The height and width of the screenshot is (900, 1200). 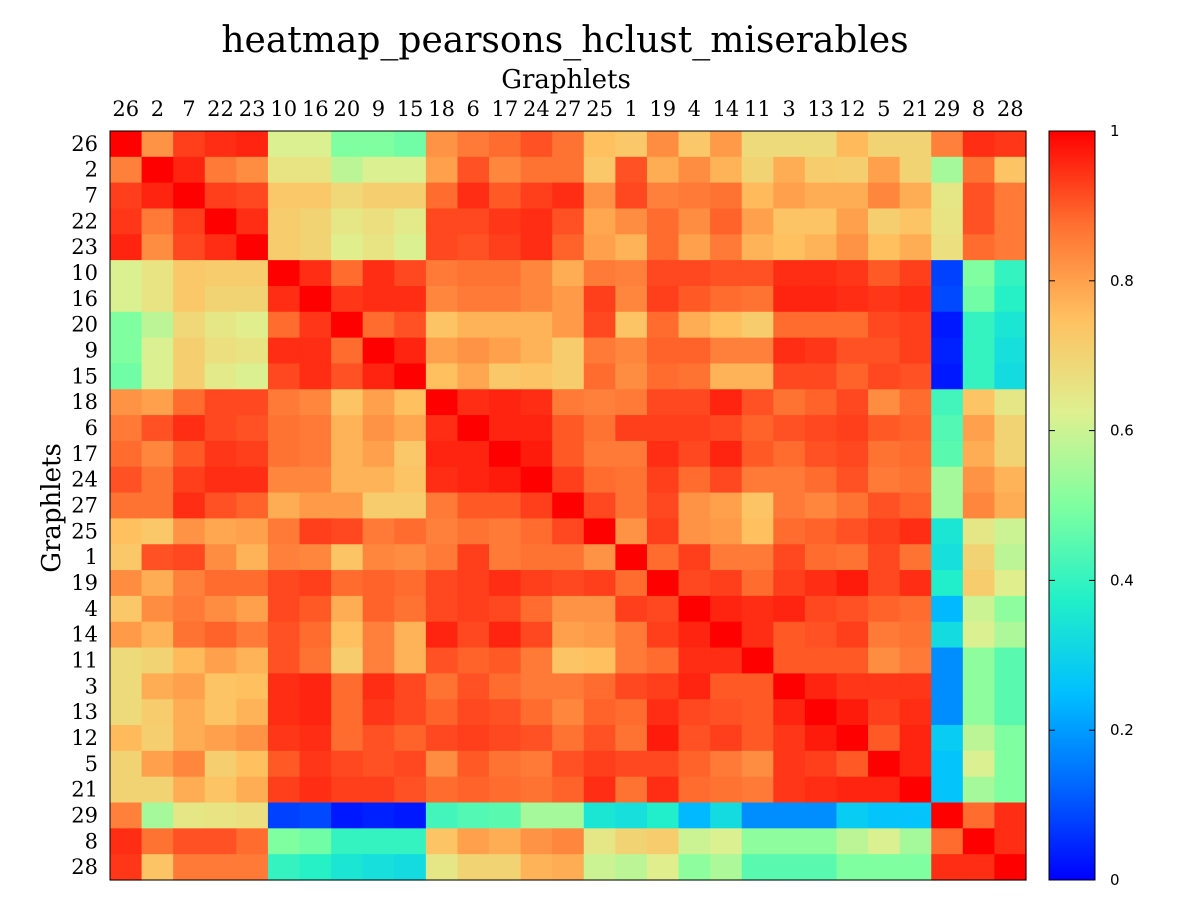 I want to click on x-tick-label: 12, so click(x=852, y=109).